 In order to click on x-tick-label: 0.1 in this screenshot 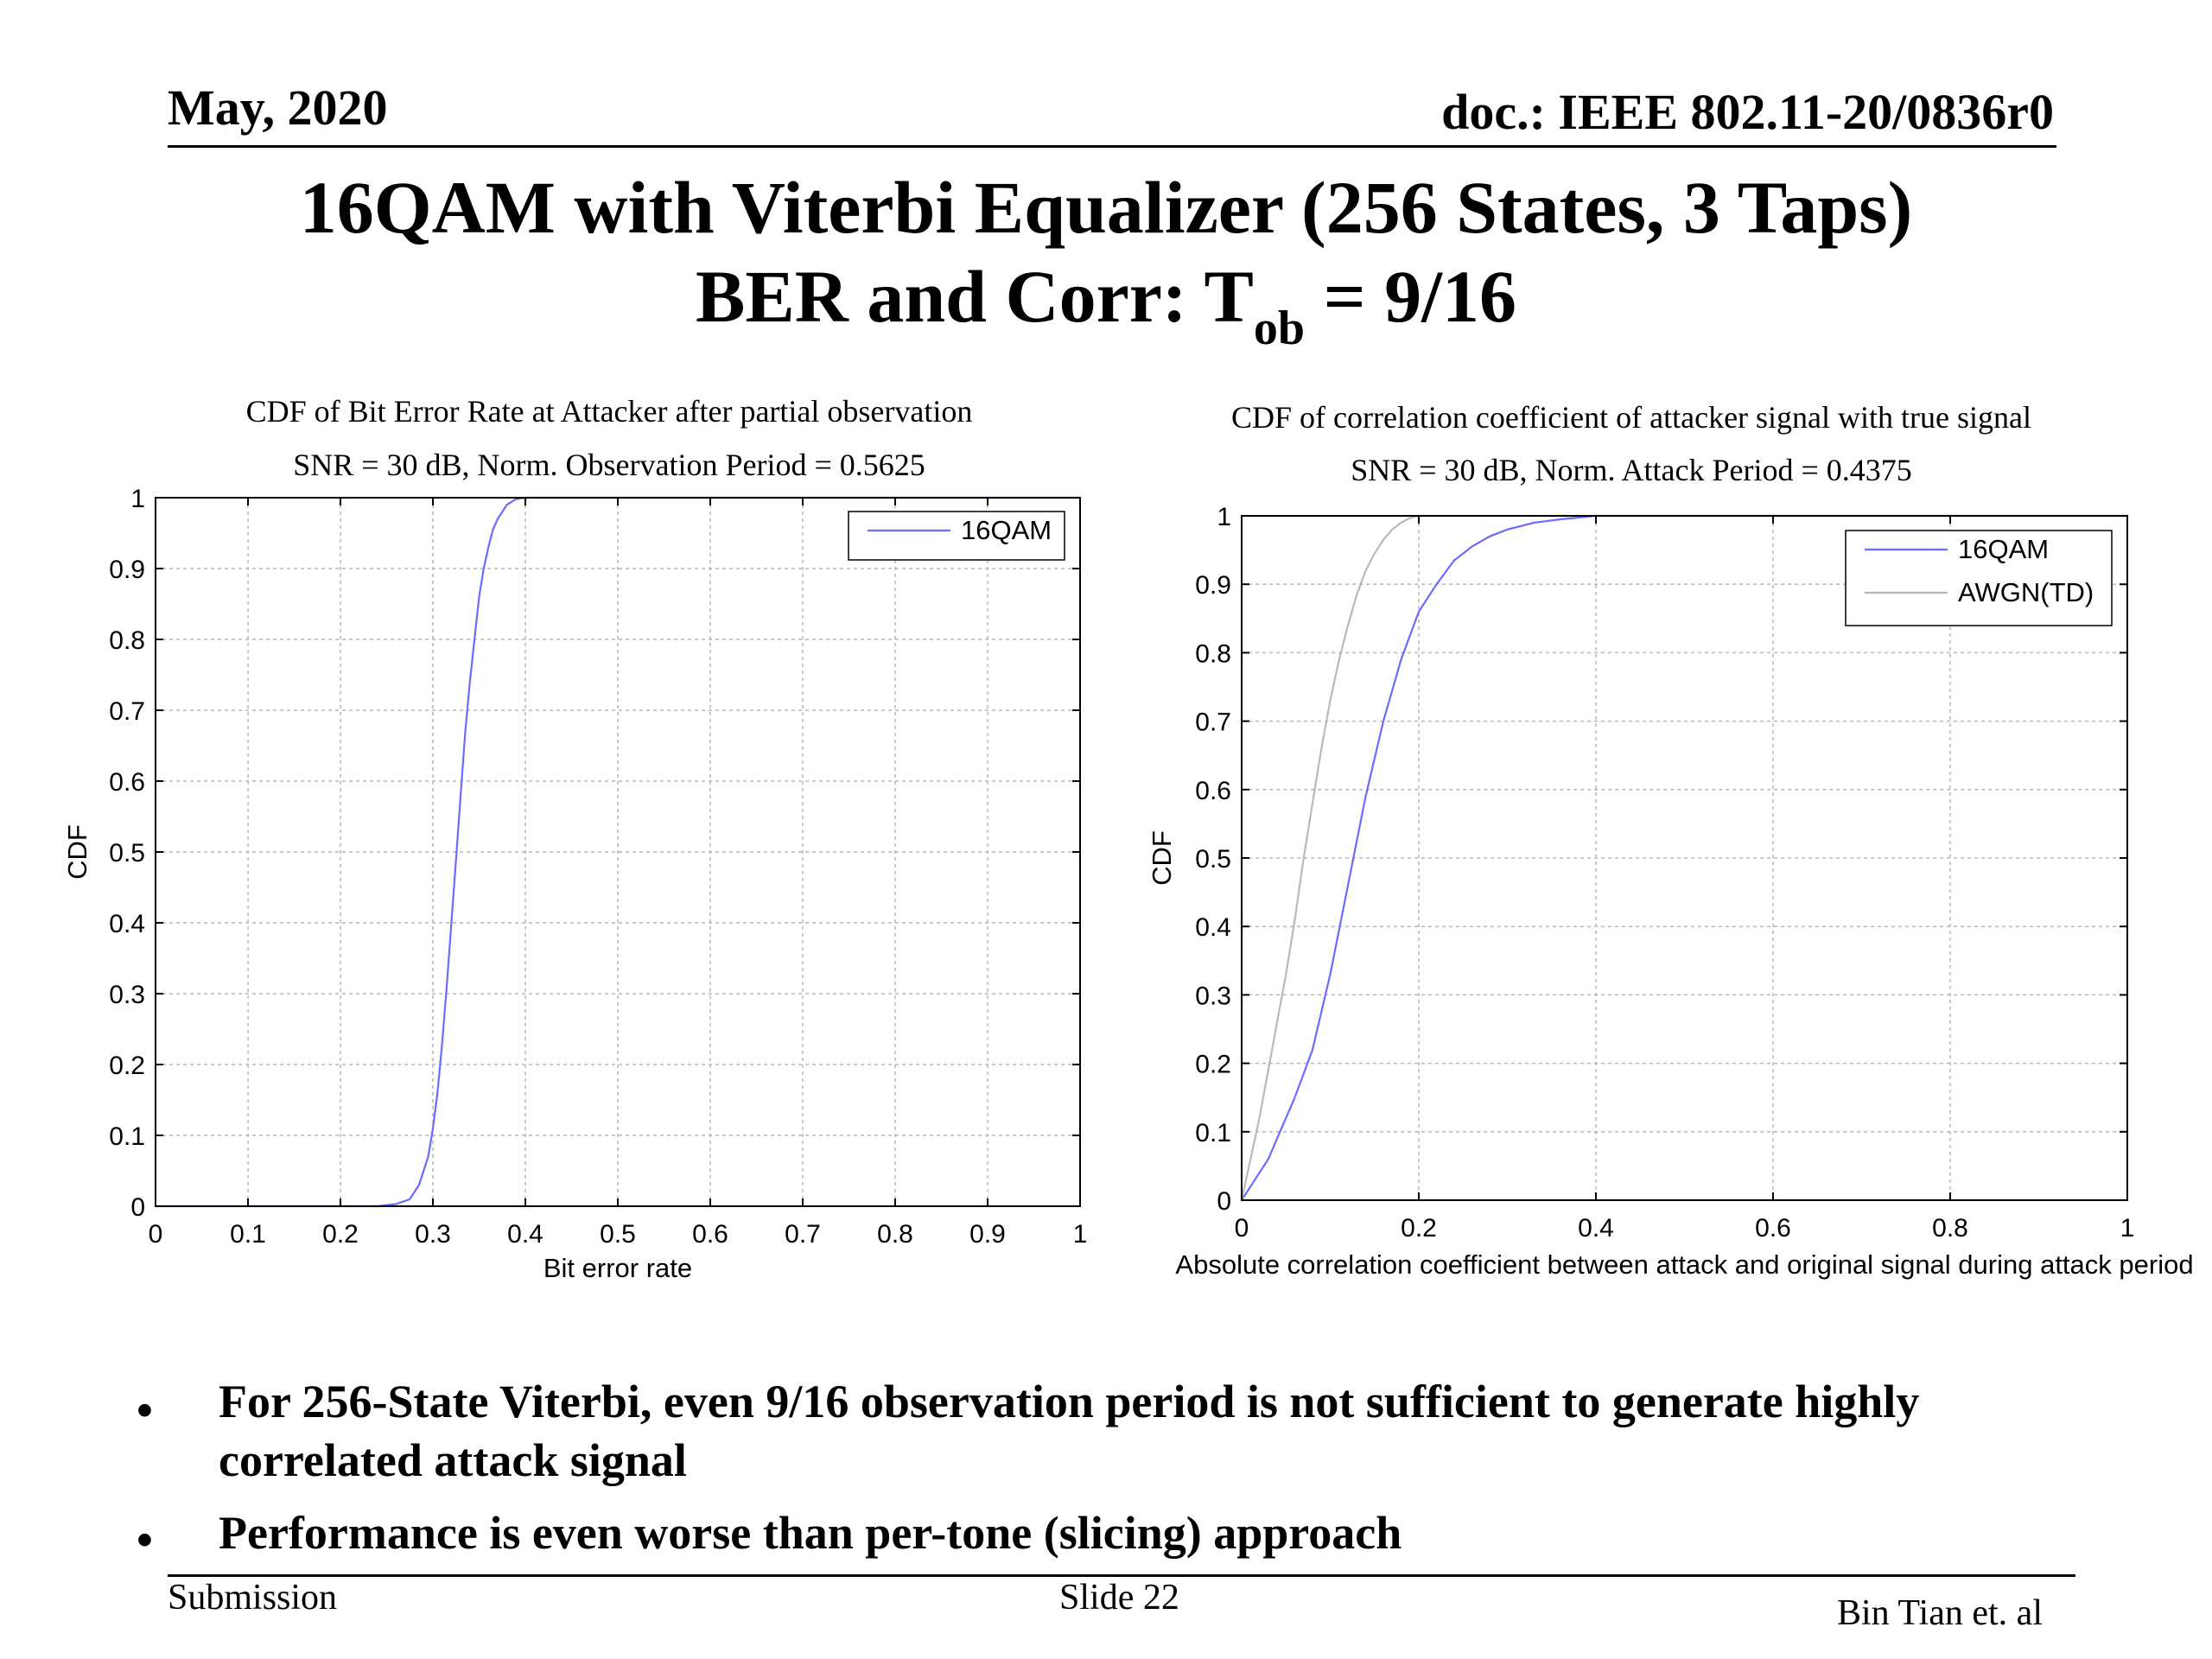, I will do `click(248, 1234)`.